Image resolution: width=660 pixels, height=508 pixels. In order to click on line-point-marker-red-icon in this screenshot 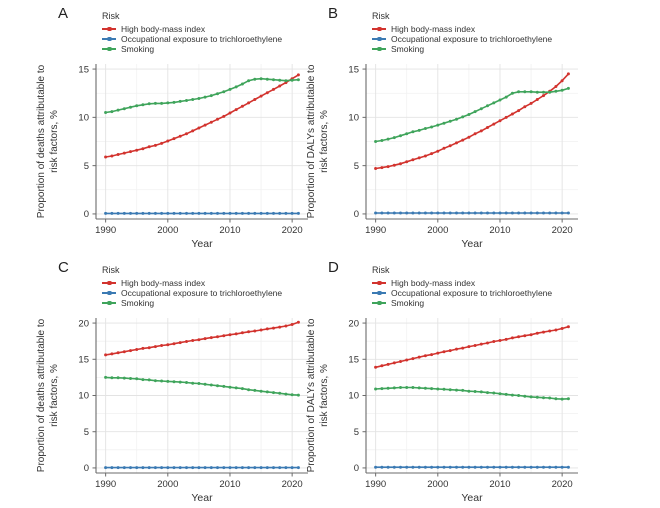, I will do `click(109, 29)`.